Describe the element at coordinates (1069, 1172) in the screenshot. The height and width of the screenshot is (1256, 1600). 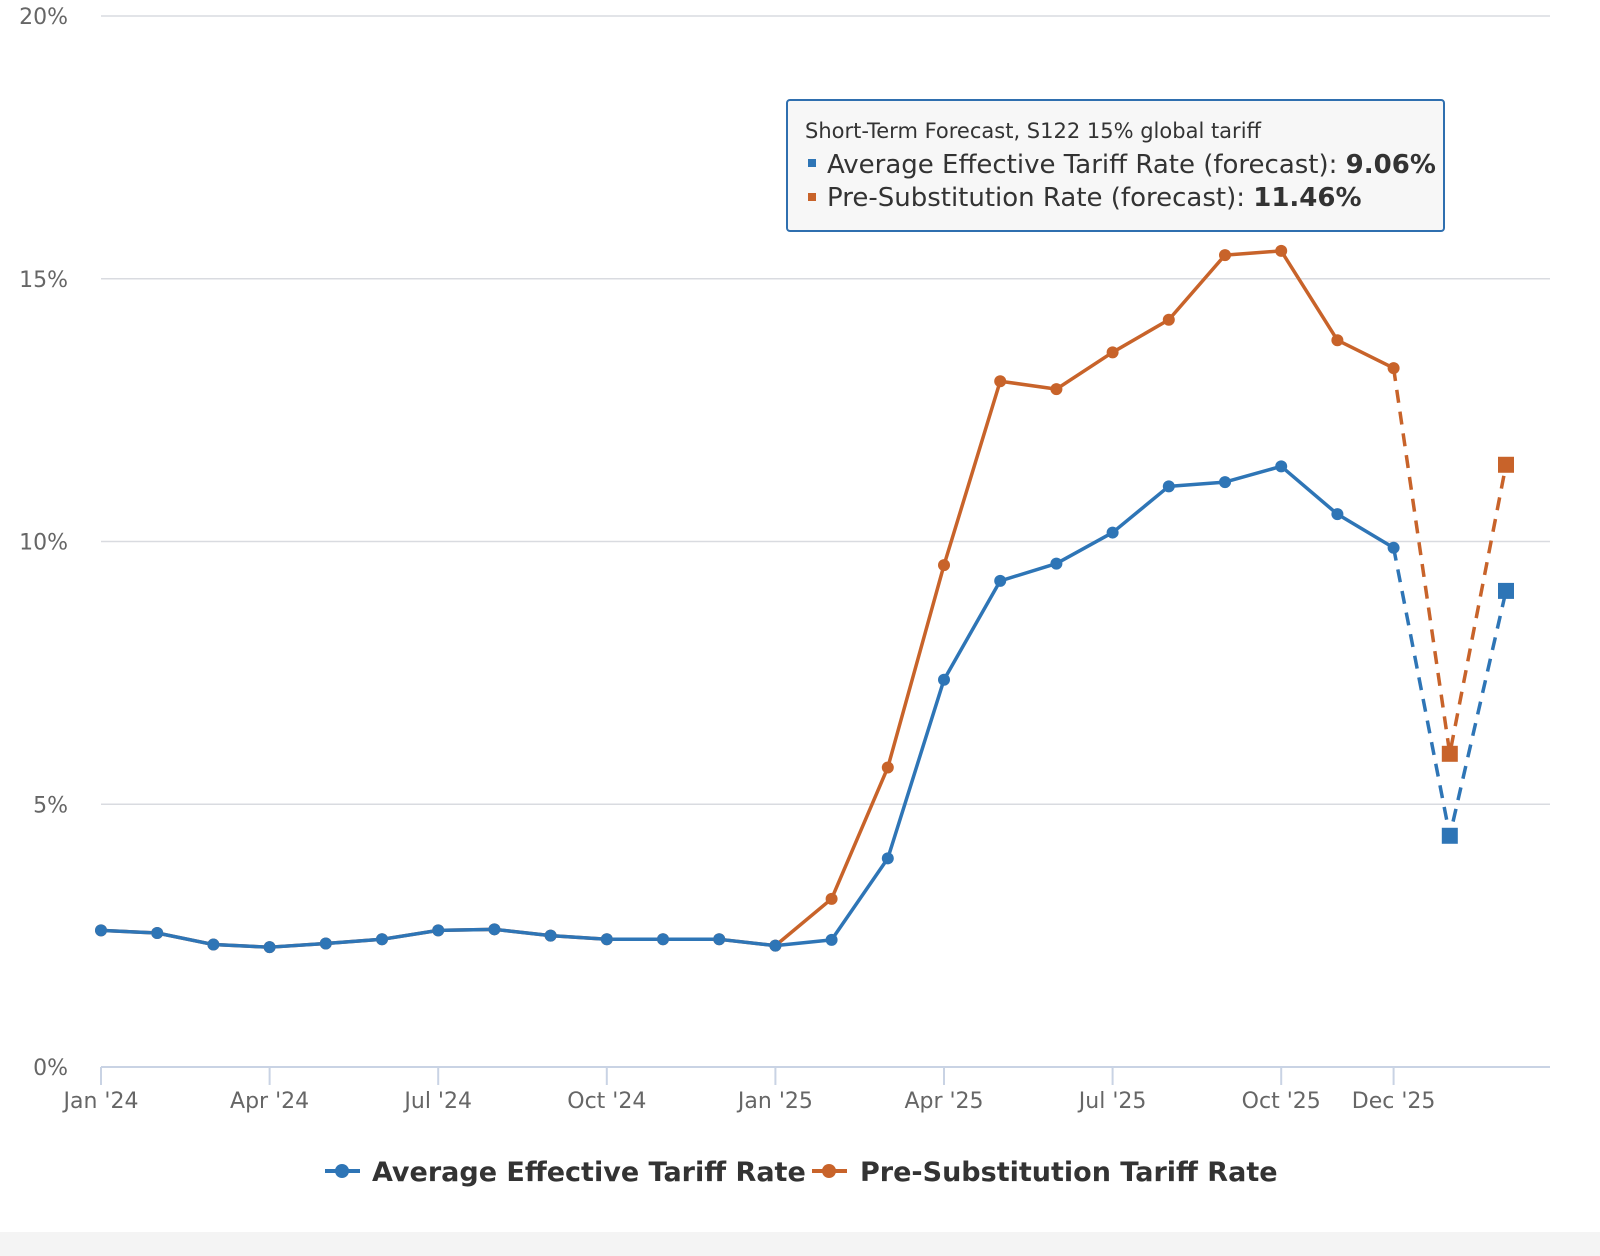
I see `legend-label-pre-substitution: Pre-Substitution Tariff Rate` at that location.